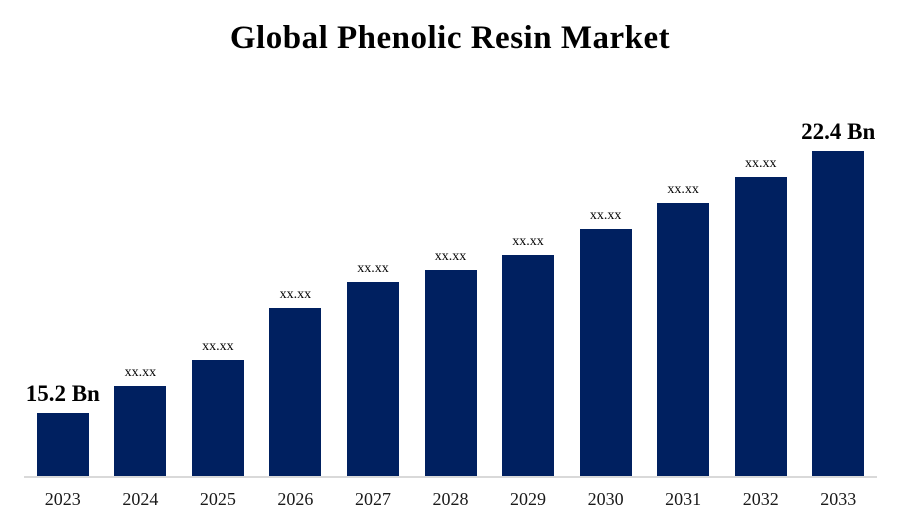 Image resolution: width=900 pixels, height=525 pixels. I want to click on bar-group-2032: xx.xx, so click(761, 238).